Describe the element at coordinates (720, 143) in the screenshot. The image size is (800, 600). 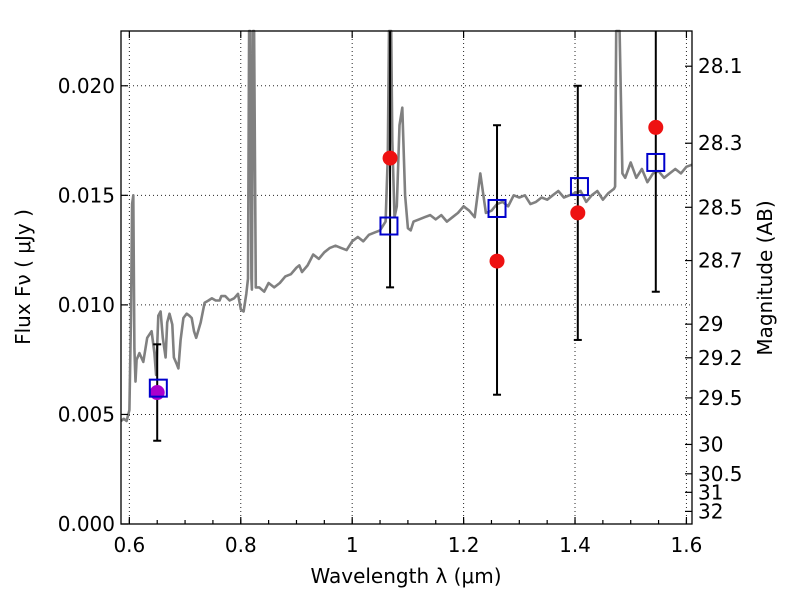
I see `right-tick-label: 28.3` at that location.